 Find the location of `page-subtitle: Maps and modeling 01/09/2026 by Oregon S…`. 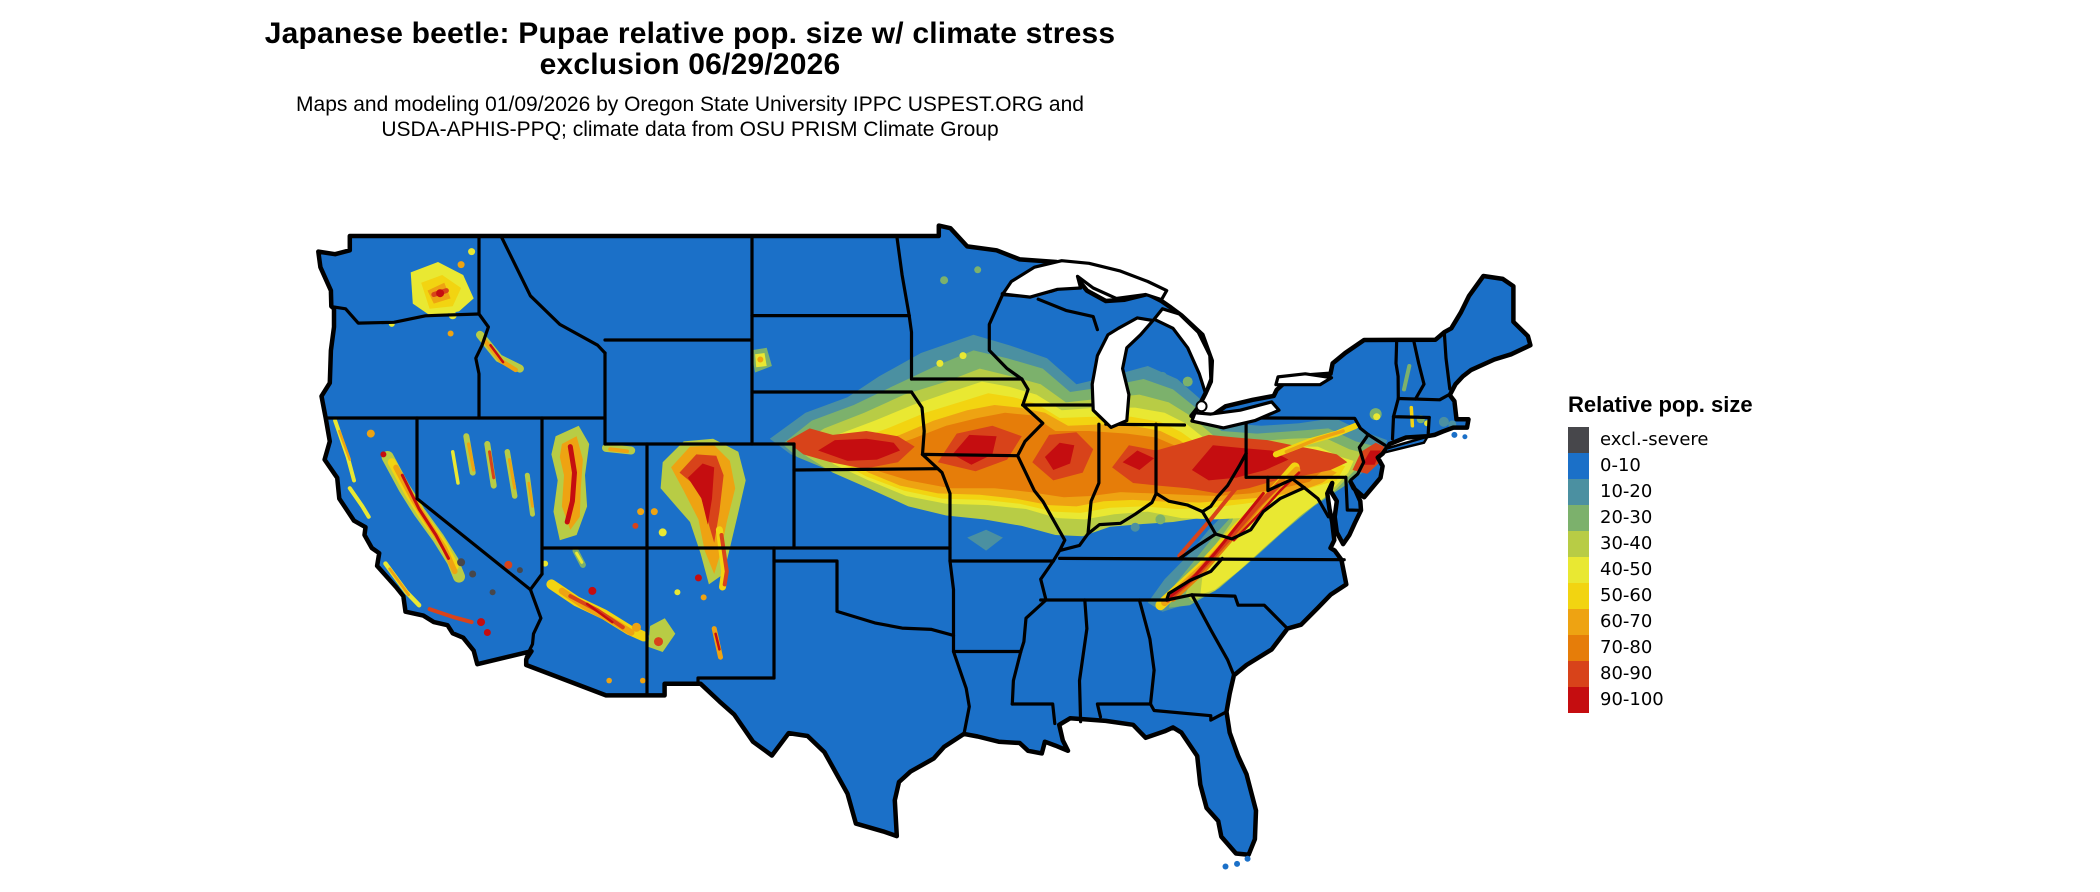

page-subtitle: Maps and modeling 01/09/2026 by Oregon S… is located at coordinates (690, 117).